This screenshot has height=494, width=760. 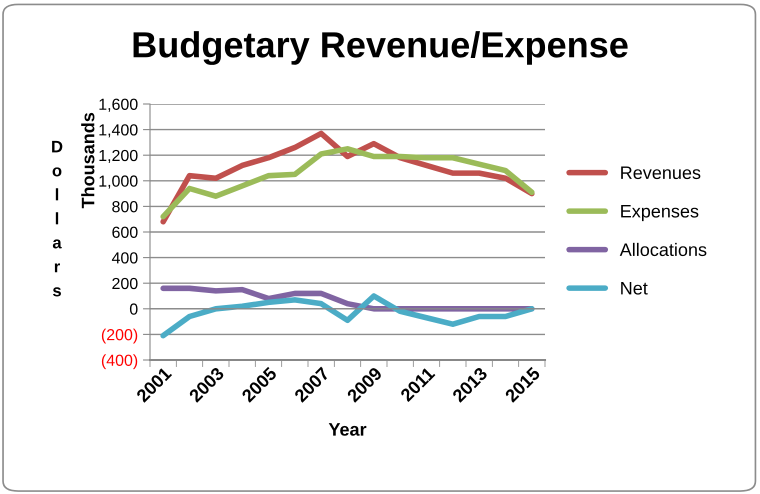 What do you see at coordinates (660, 173) in the screenshot?
I see `legend-label: Revenues` at bounding box center [660, 173].